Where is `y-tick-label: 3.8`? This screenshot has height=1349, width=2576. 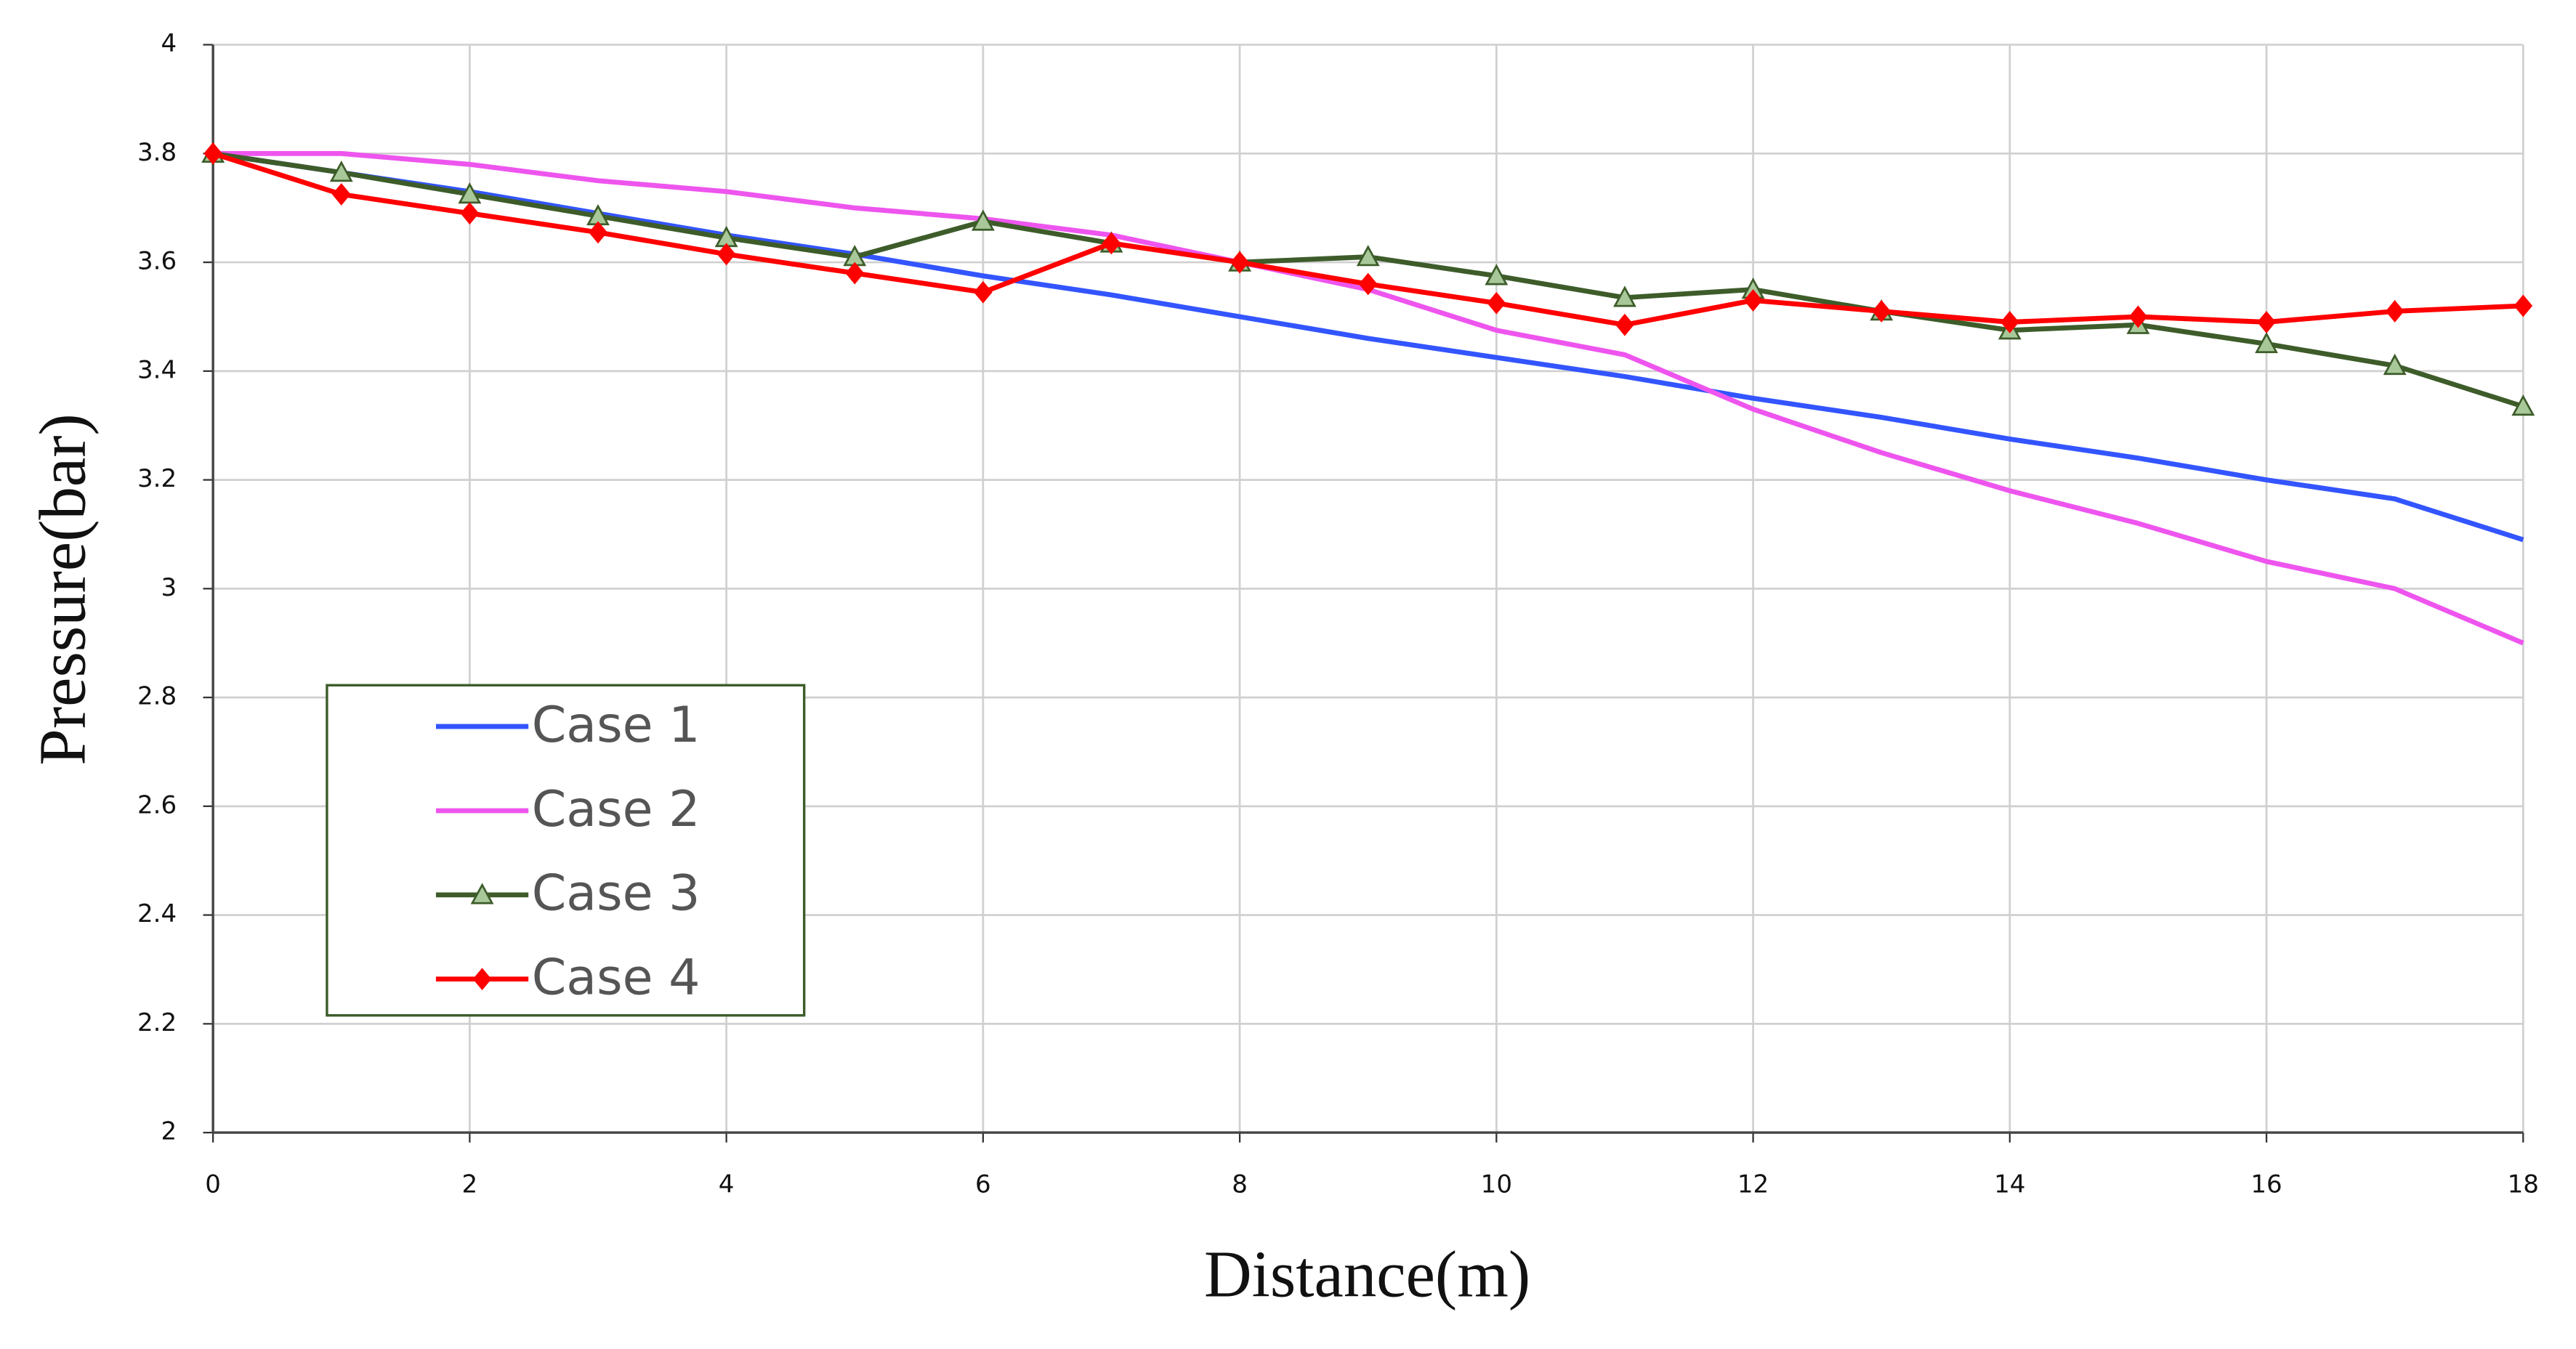
y-tick-label: 3.8 is located at coordinates (157, 152).